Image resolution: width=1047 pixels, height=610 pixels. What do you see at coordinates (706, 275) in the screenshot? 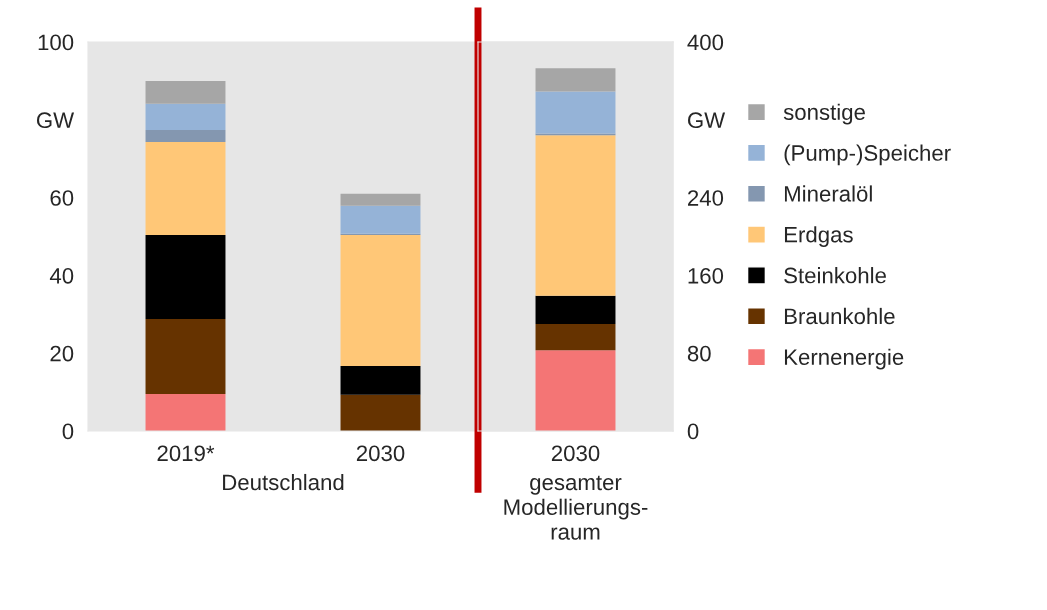
I see `y2-tick-label: 160` at bounding box center [706, 275].